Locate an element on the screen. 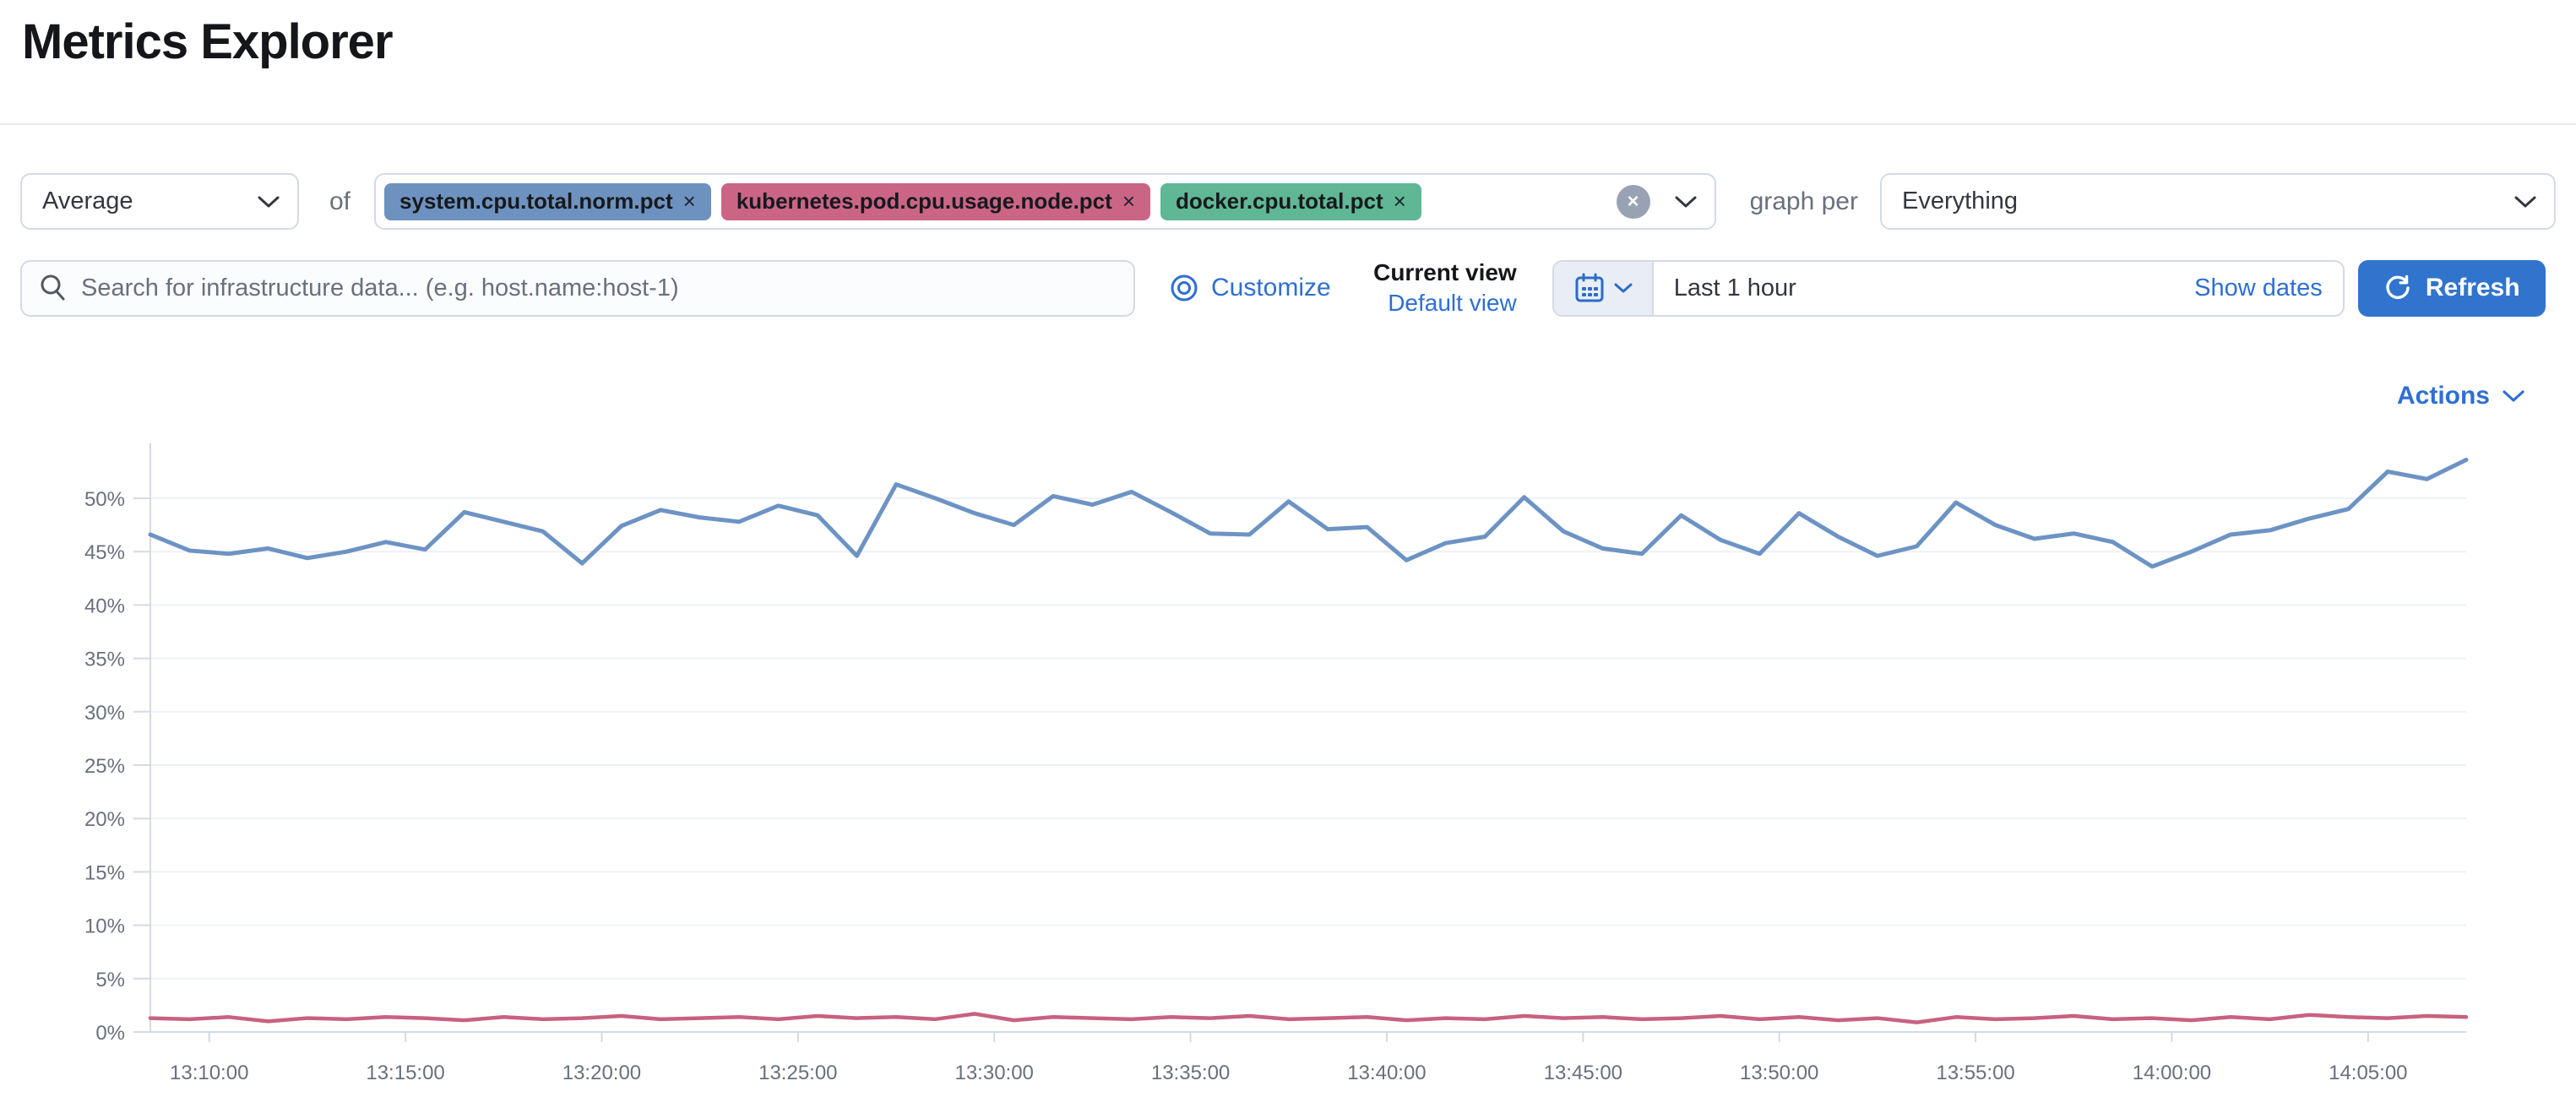  series-system.cpu.total.norm.pct is located at coordinates (1308, 513).